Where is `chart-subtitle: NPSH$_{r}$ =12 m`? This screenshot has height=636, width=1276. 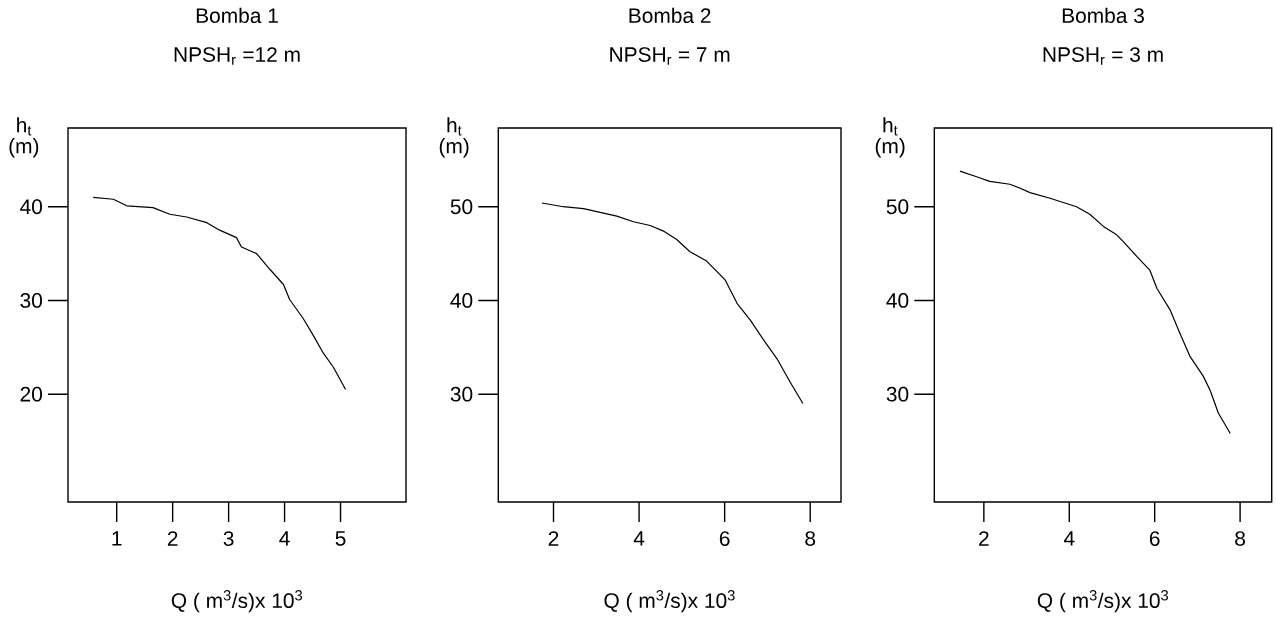
chart-subtitle: NPSH$_{r}$ =12 m is located at coordinates (237, 56).